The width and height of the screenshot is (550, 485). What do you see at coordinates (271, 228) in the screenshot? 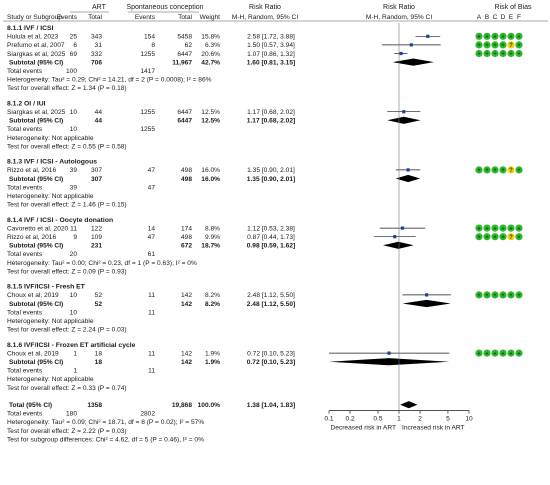
I see `study-ci-text: 1.12 [0.53, 2.38]` at bounding box center [271, 228].